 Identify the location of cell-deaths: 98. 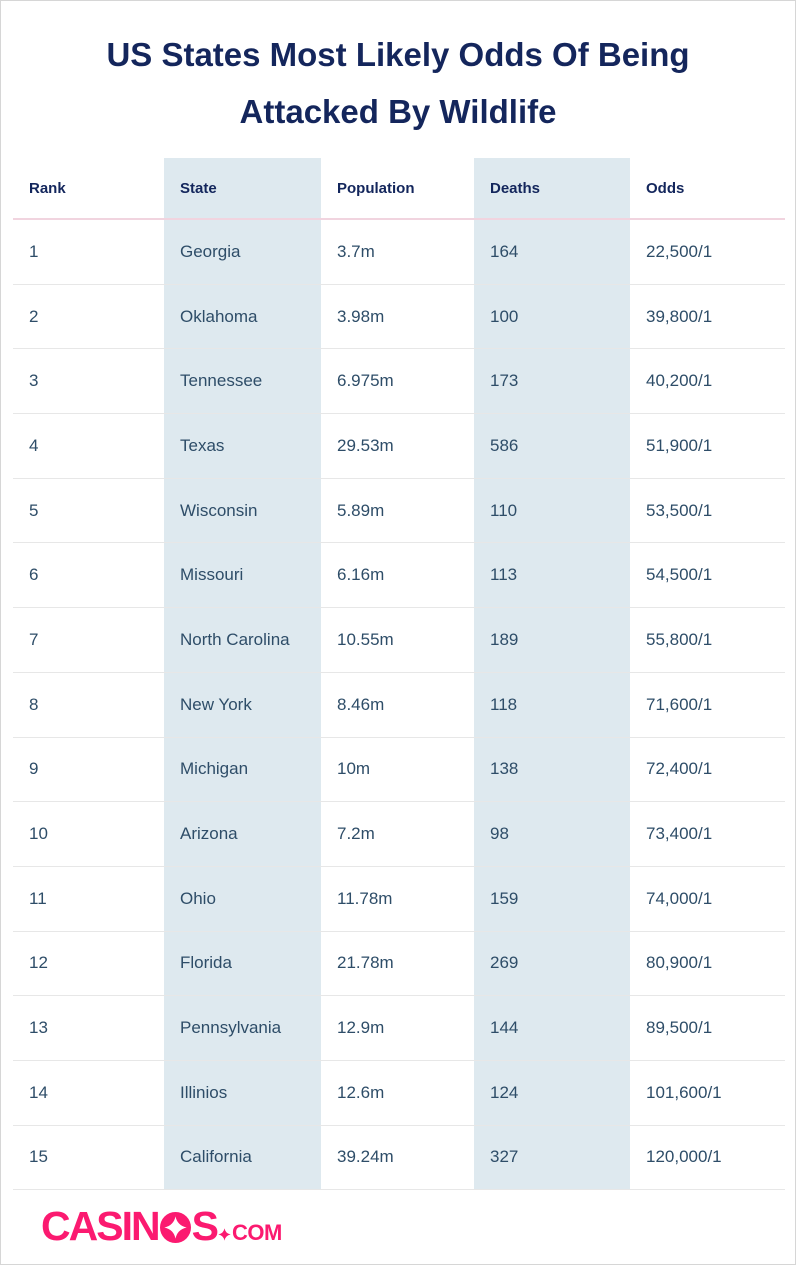
(552, 834).